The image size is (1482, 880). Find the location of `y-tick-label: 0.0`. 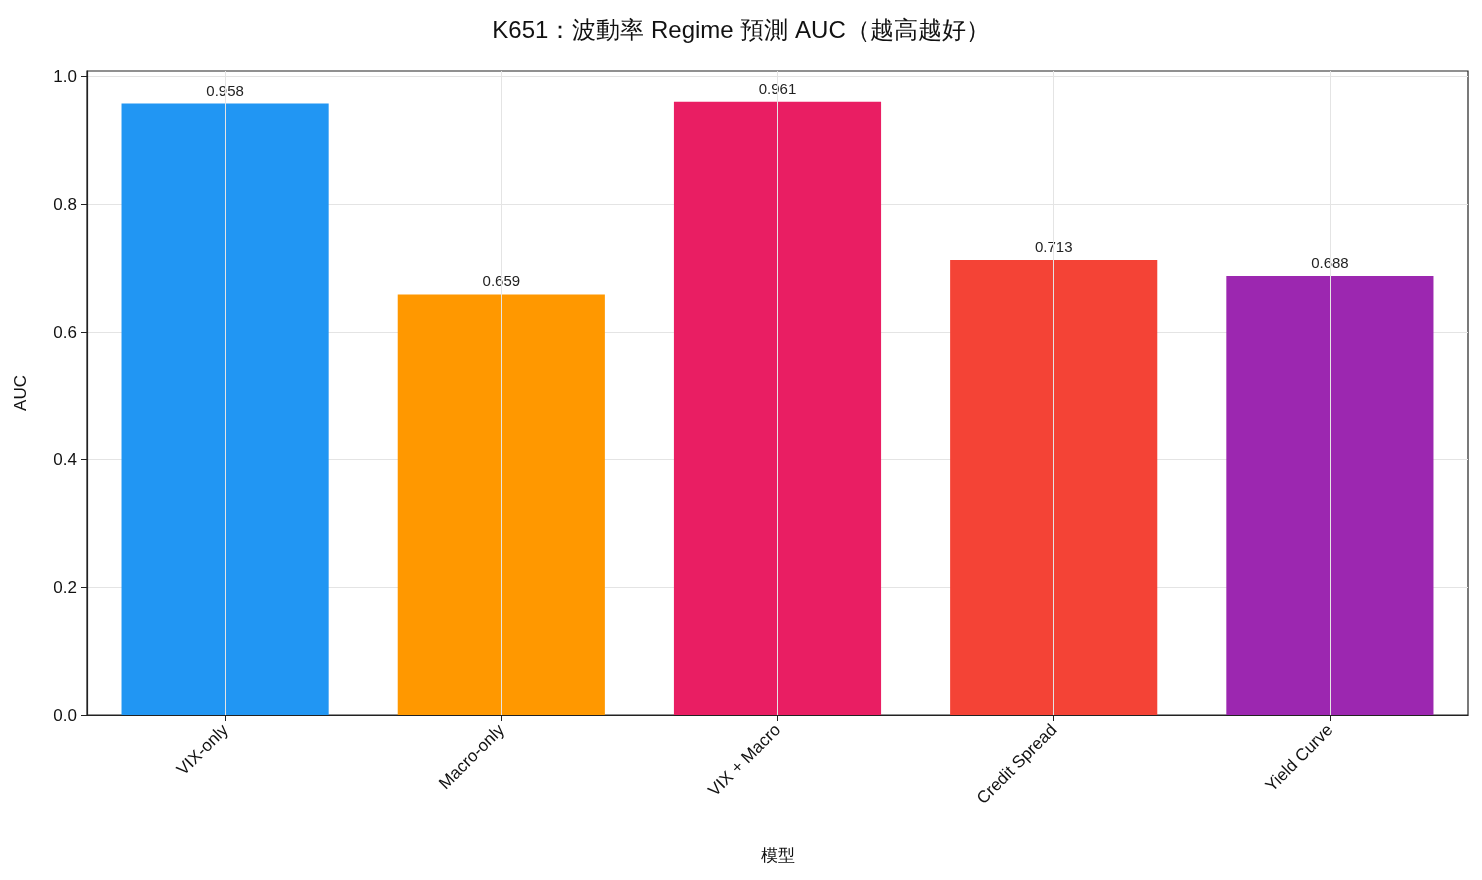

y-tick-label: 0.0 is located at coordinates (65, 715).